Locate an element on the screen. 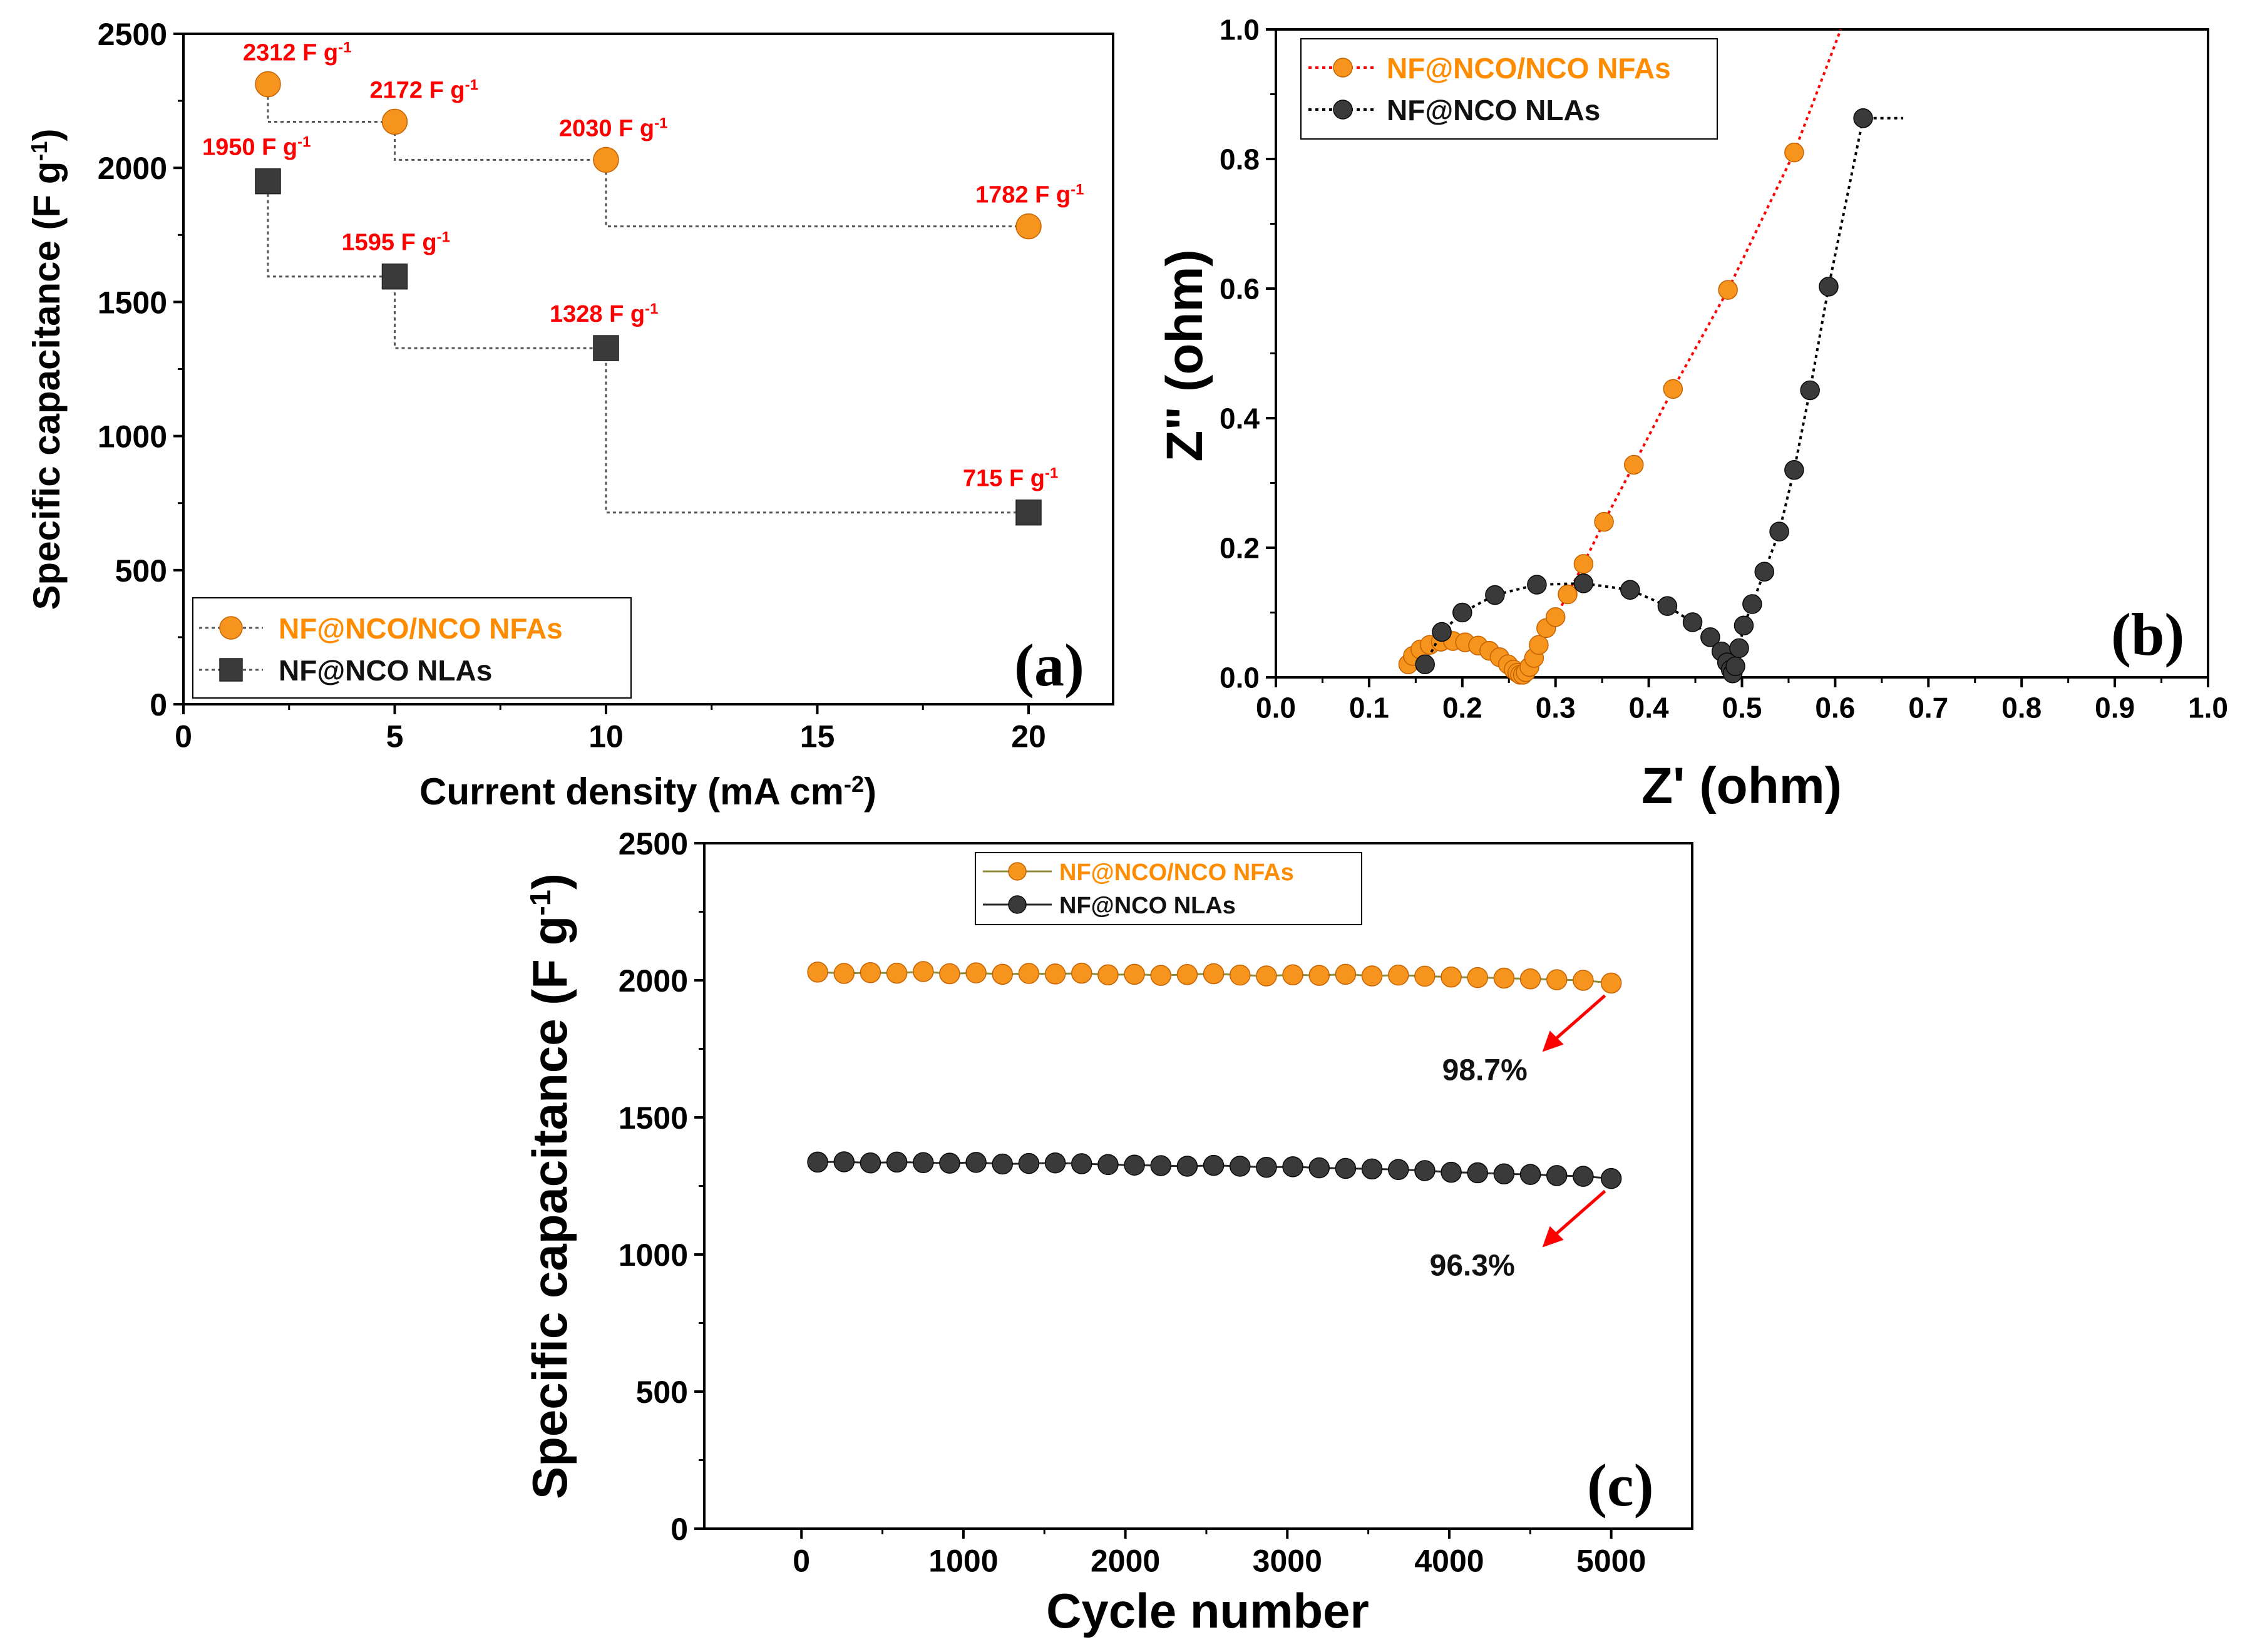 Image resolution: width=2255 pixels, height=1652 pixels. x-tick-label: 3000 is located at coordinates (1287, 1561).